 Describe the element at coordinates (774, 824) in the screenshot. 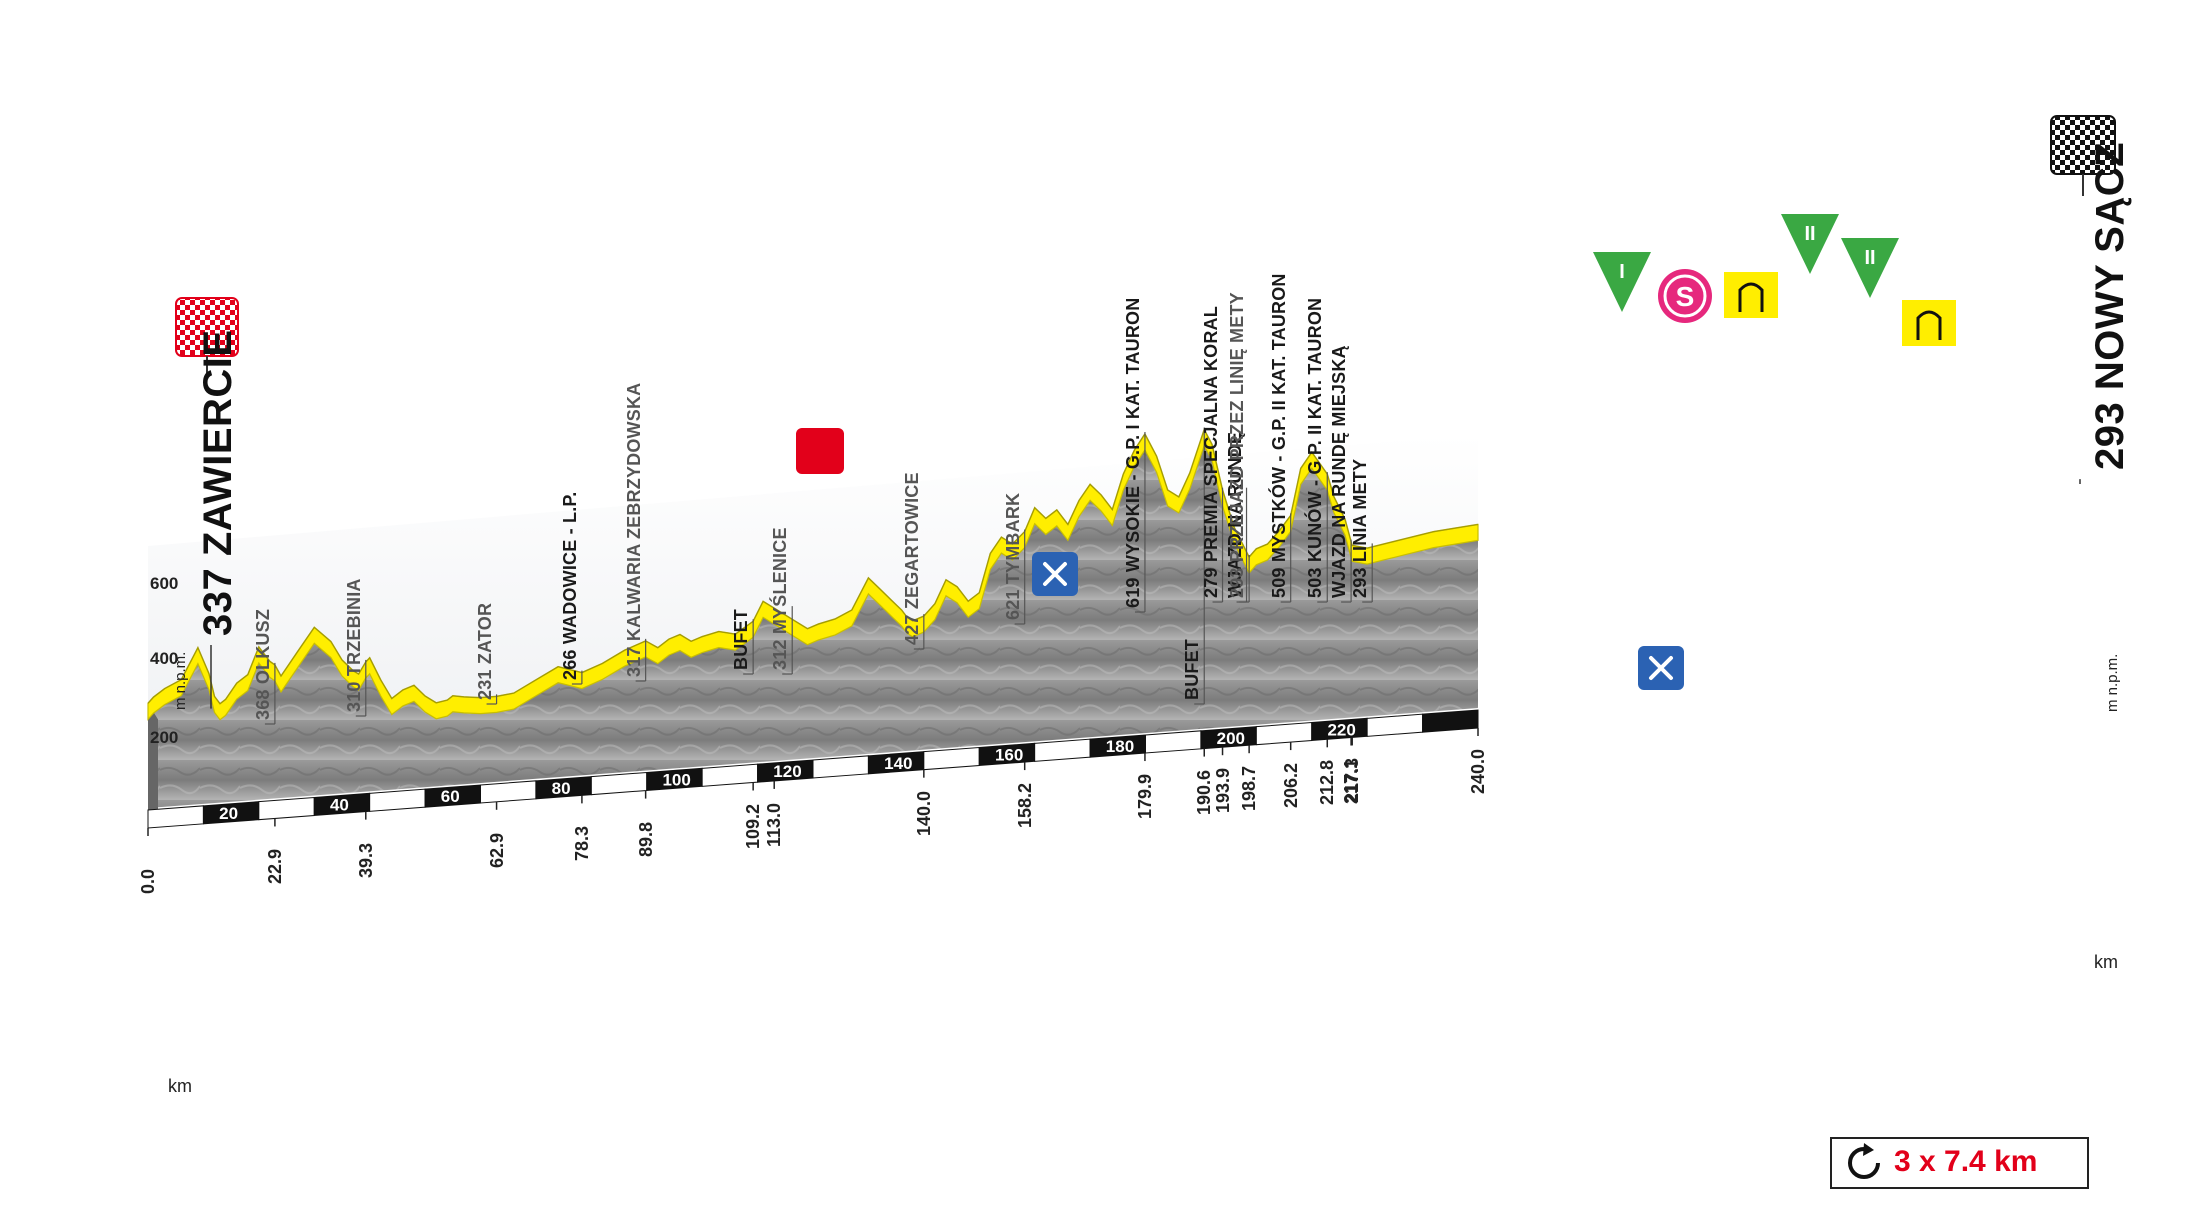

I see `km-marker-label: 113.0` at that location.